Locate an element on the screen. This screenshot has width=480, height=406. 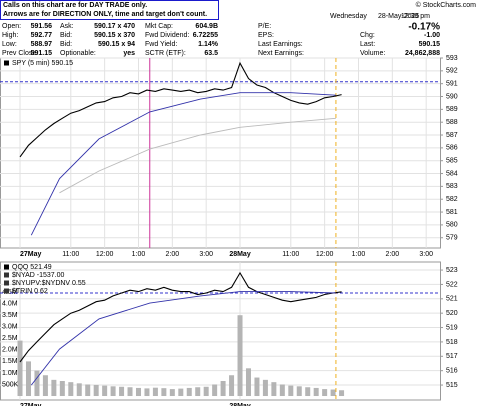
date-text: 12:38 pm is located at coordinates (415, 16).